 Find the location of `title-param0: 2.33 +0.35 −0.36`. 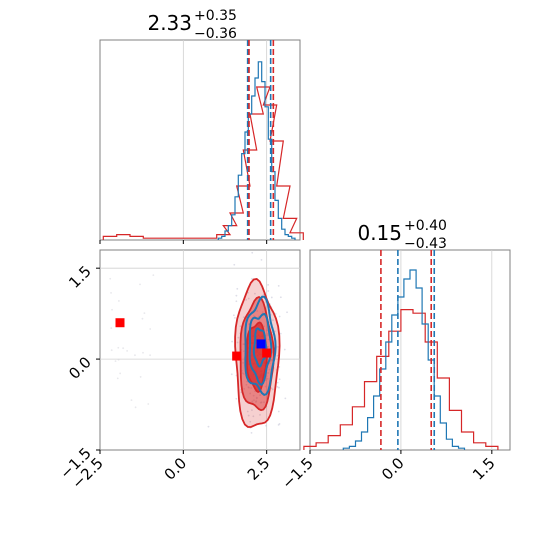

title-param0: 2.33 +0.35 −0.36 is located at coordinates (192, 25).